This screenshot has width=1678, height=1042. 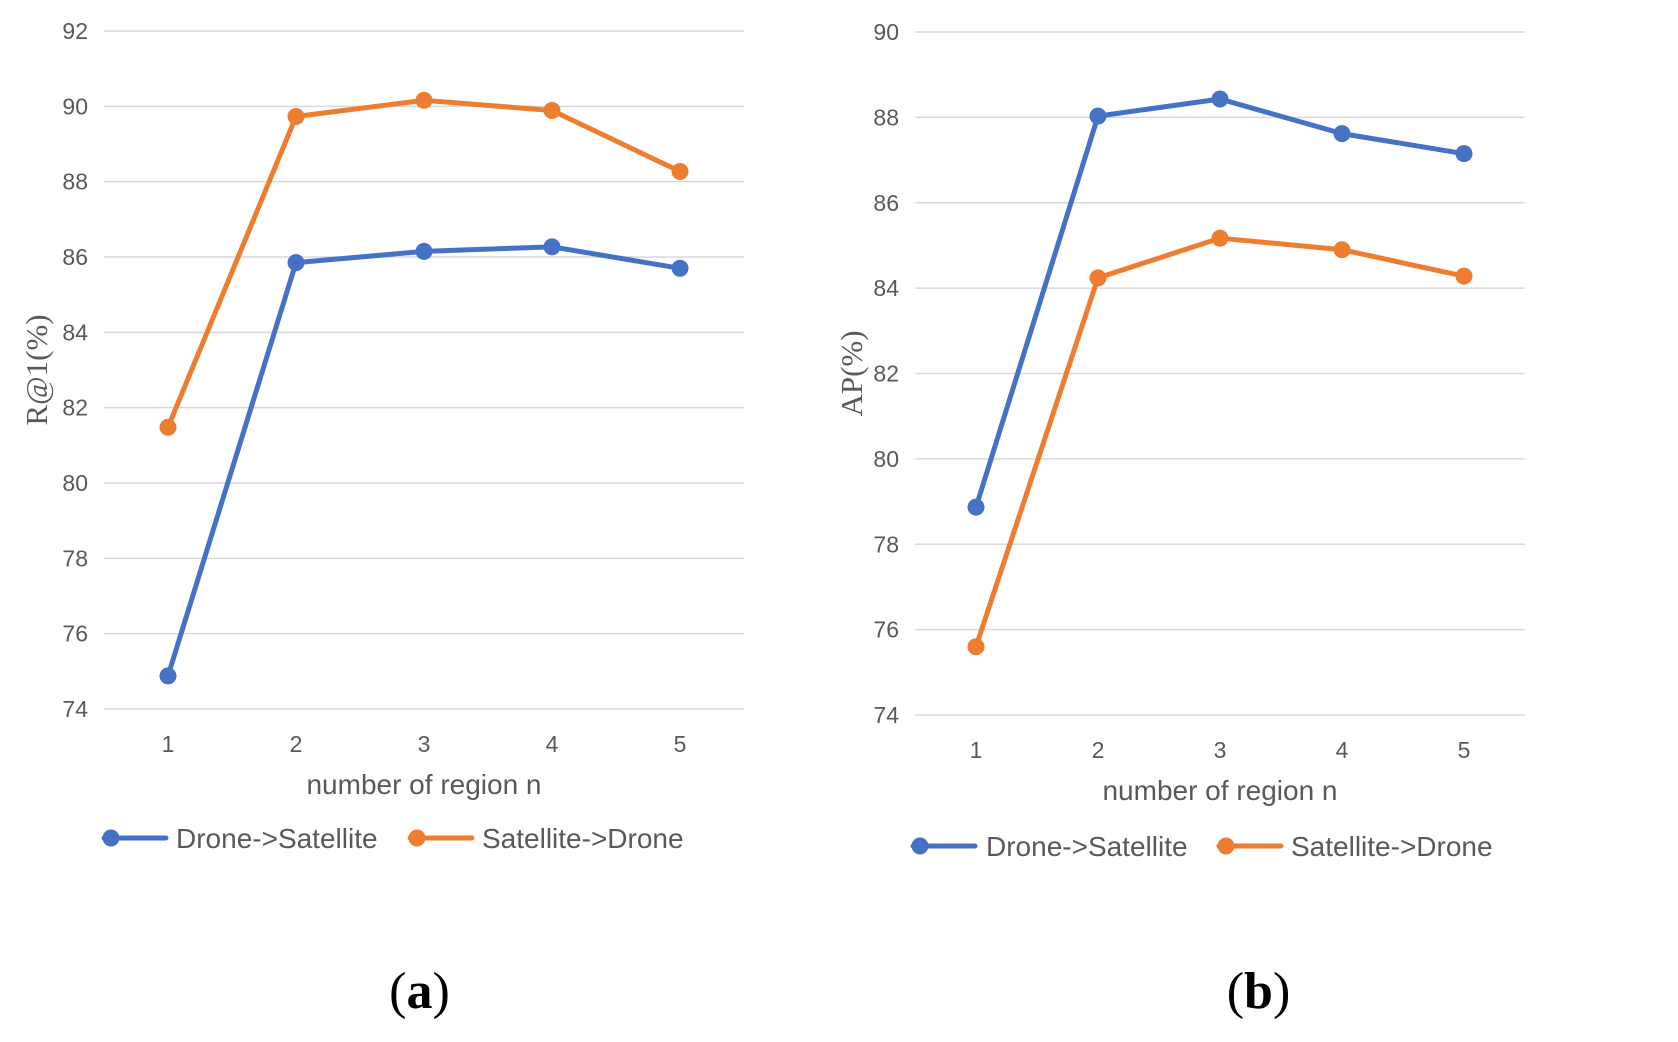 What do you see at coordinates (75, 31) in the screenshot?
I see `y-tick-label: 92` at bounding box center [75, 31].